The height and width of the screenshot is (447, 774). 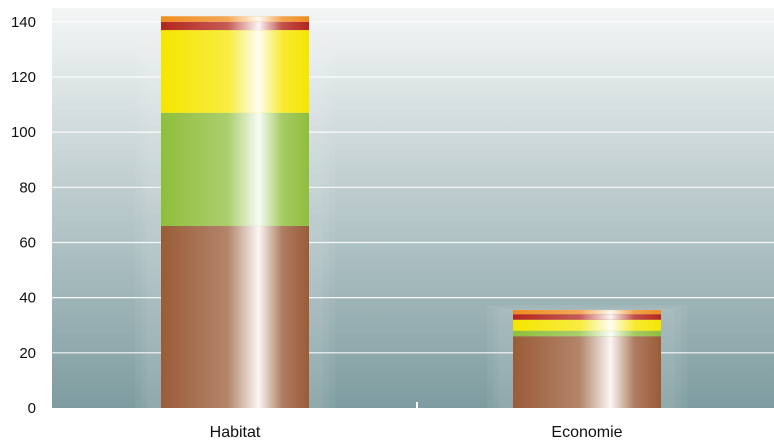 What do you see at coordinates (27, 242) in the screenshot?
I see `y-tick-label: 60` at bounding box center [27, 242].